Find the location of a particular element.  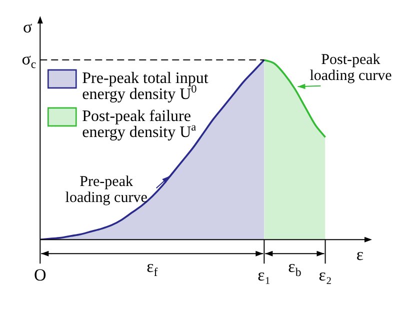

x-axis-title: ε is located at coordinates (360, 254).